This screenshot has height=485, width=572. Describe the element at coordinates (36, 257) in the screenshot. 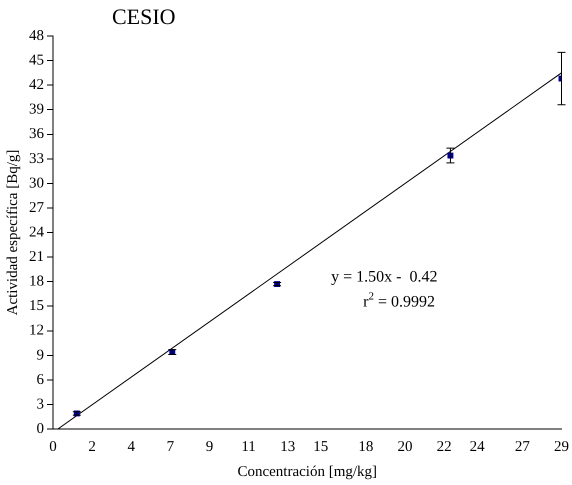

I see `y-tick-label: 21` at that location.